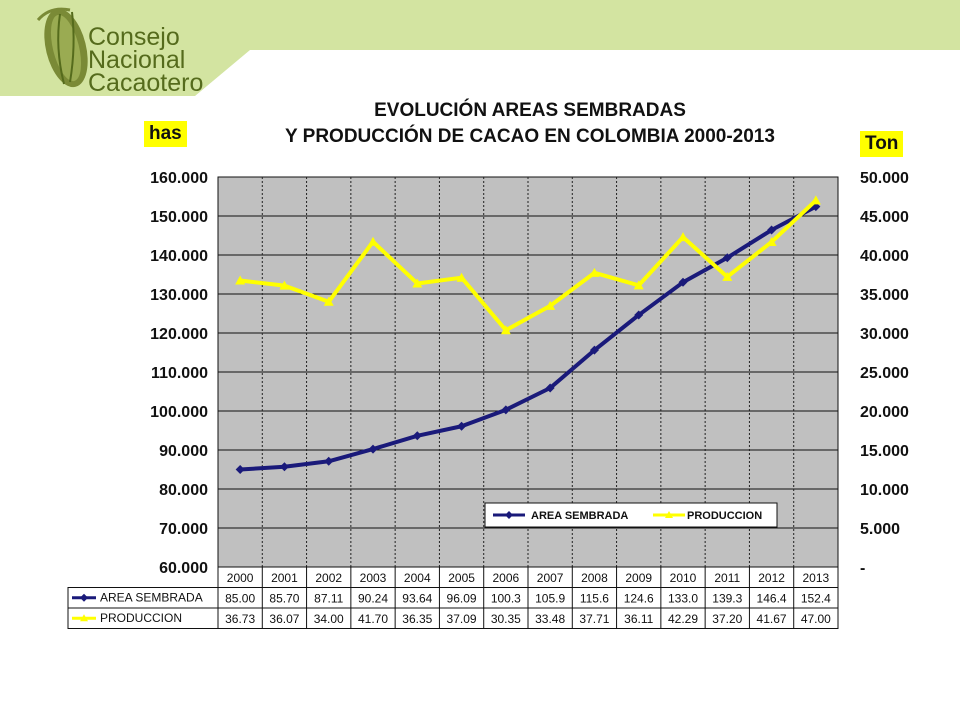 The image size is (960, 720). Describe the element at coordinates (579, 516) in the screenshot. I see `legend-label-area-sembrada: AREA SEMBRADA` at that location.